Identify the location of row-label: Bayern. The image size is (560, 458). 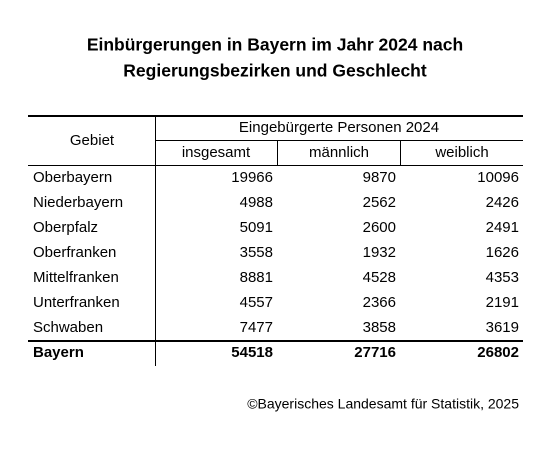
(58, 352).